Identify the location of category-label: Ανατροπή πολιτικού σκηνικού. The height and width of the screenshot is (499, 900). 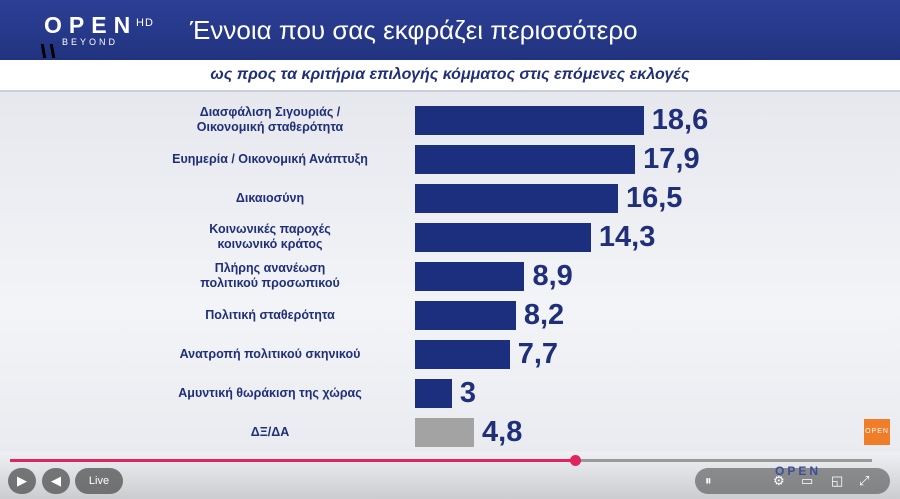
(270, 354).